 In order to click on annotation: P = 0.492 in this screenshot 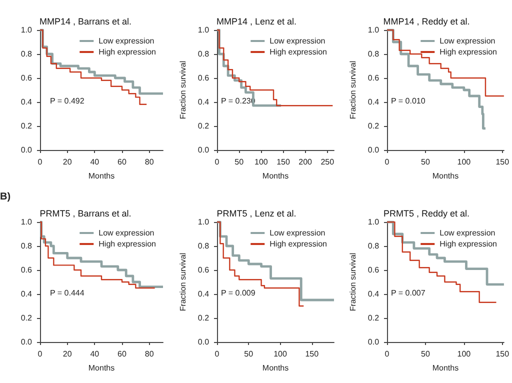, I will do `click(67, 101)`.